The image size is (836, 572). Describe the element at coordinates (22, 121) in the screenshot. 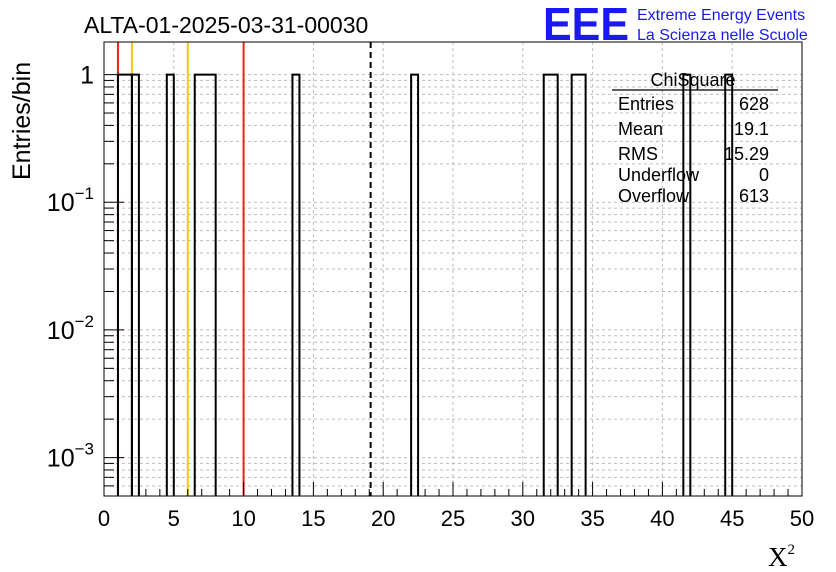

I see `y-axis-label: Entries/bin` at that location.